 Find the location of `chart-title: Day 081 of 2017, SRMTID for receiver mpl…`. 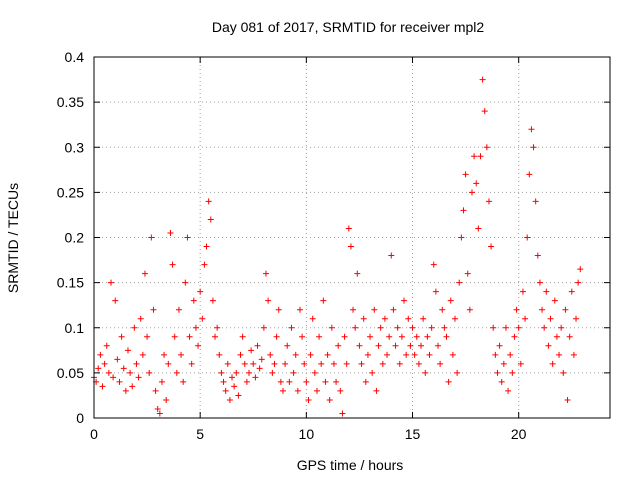

chart-title: Day 081 of 2017, SRMTID for receiver mpl… is located at coordinates (348, 27).